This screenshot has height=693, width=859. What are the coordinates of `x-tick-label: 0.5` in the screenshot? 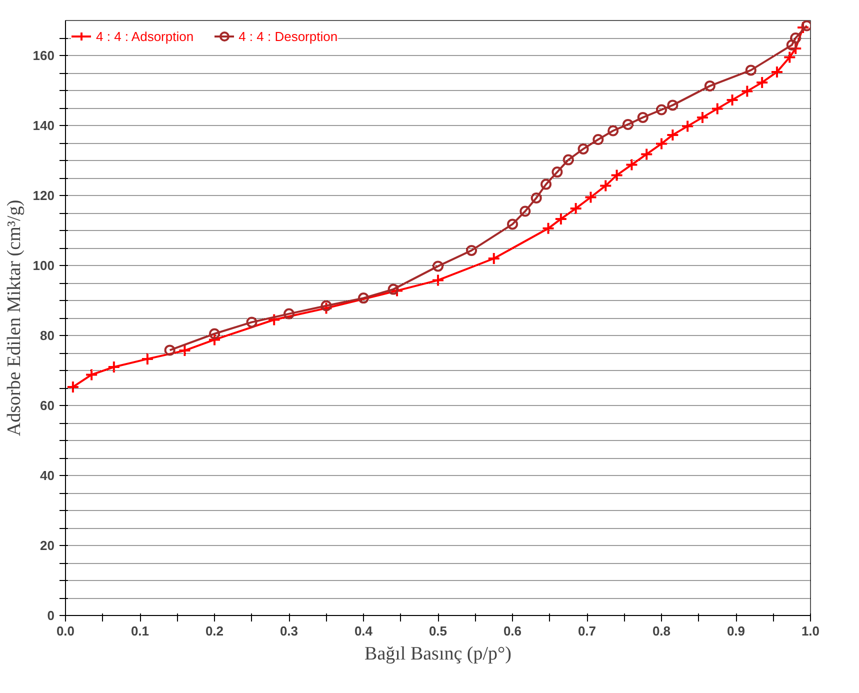 It's located at (438, 631).